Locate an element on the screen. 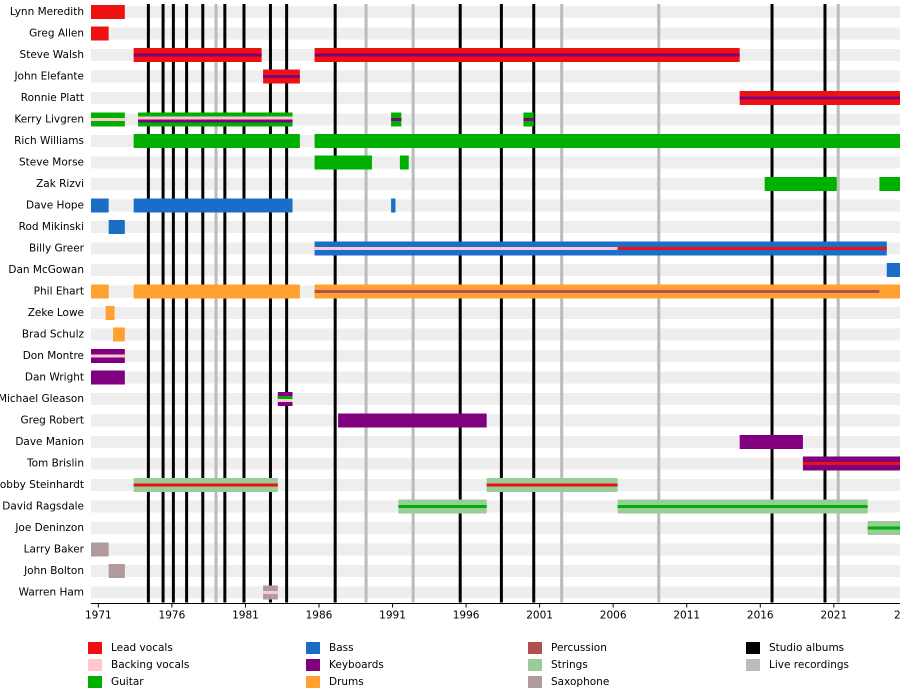 This screenshot has height=699, width=900. member-name: Joe Deninzon is located at coordinates (49, 528).